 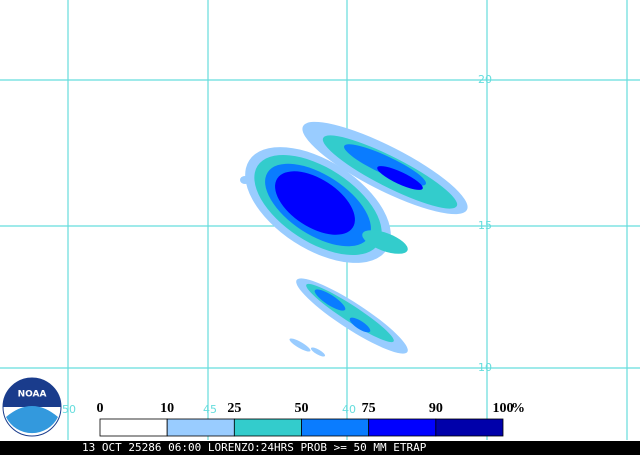 I want to click on legend-unit: %, so click(x=518, y=408).